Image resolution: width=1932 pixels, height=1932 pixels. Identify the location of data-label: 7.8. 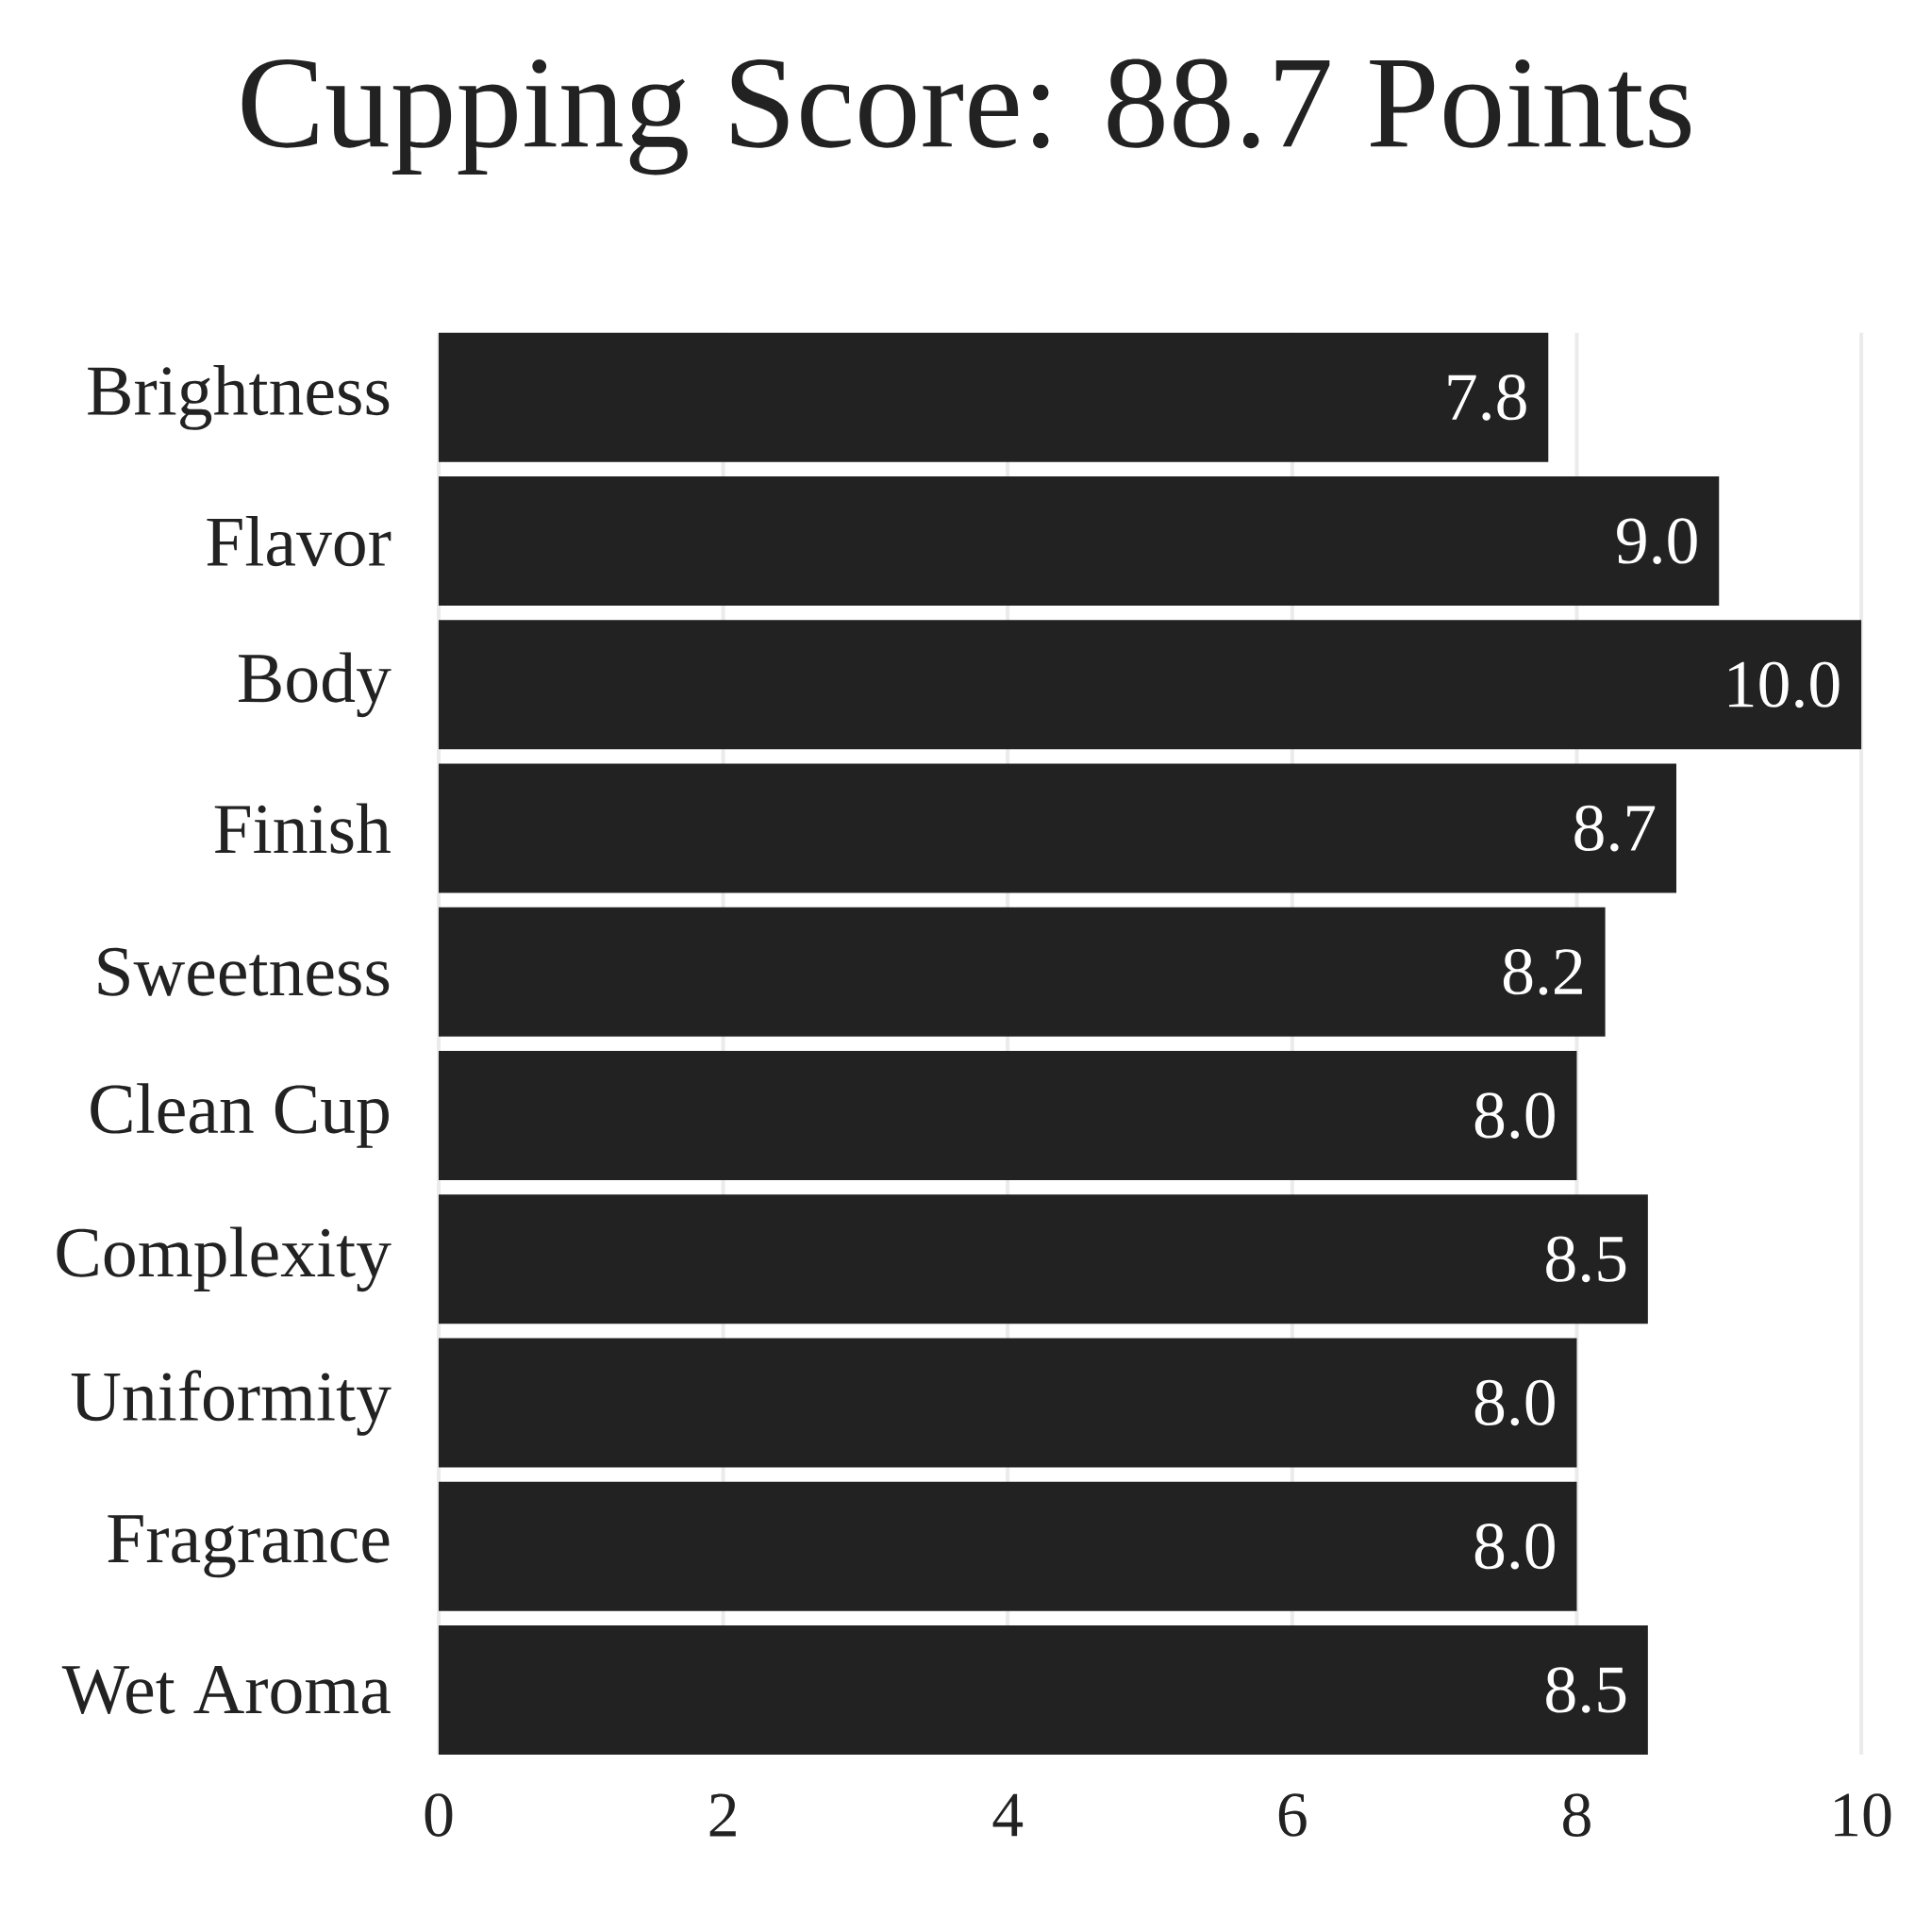
(1487, 397).